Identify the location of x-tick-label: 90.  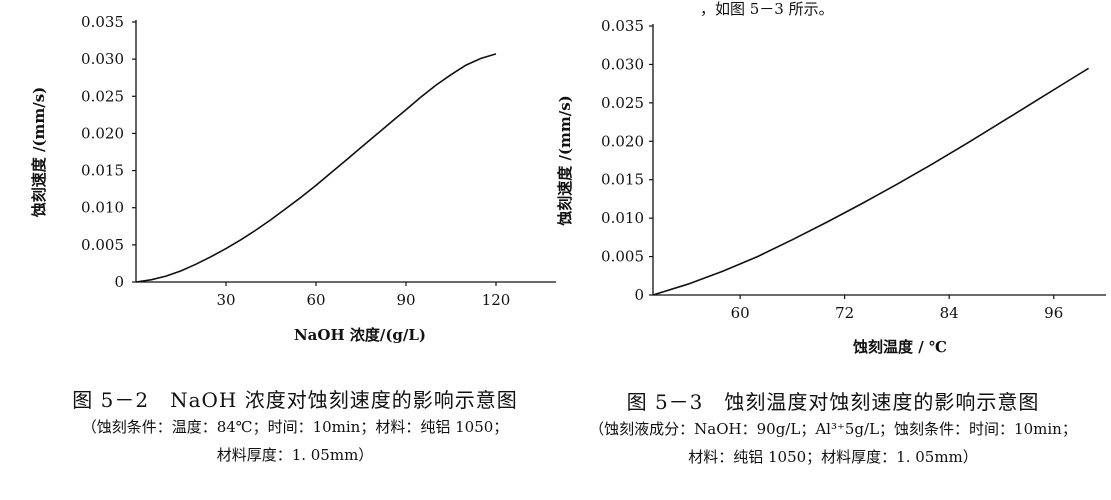
(405, 300).